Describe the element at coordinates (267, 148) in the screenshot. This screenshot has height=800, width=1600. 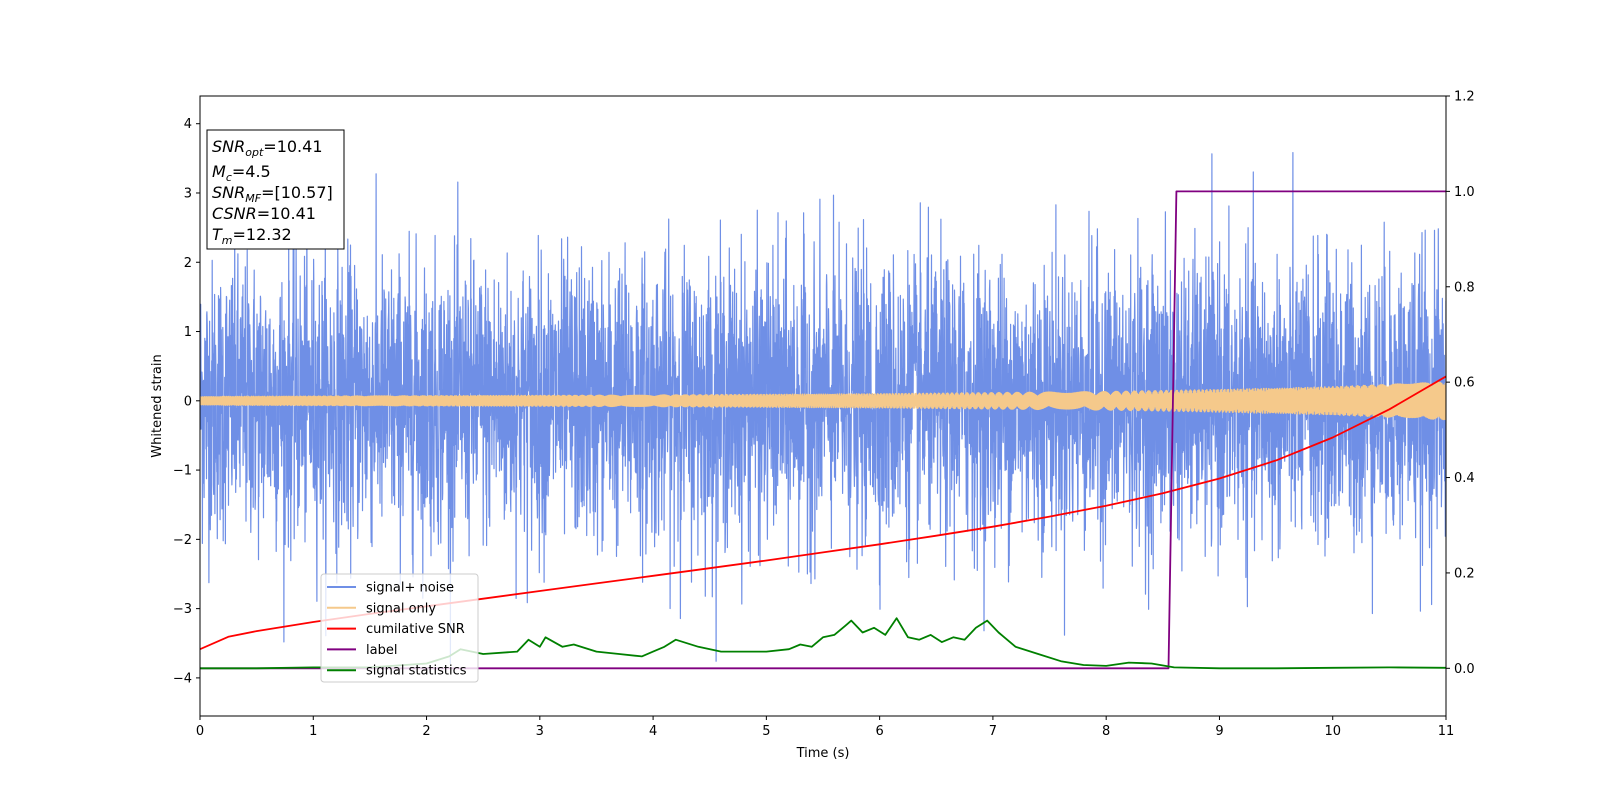
I see `annotation-line: SNRopt=10.41` at that location.